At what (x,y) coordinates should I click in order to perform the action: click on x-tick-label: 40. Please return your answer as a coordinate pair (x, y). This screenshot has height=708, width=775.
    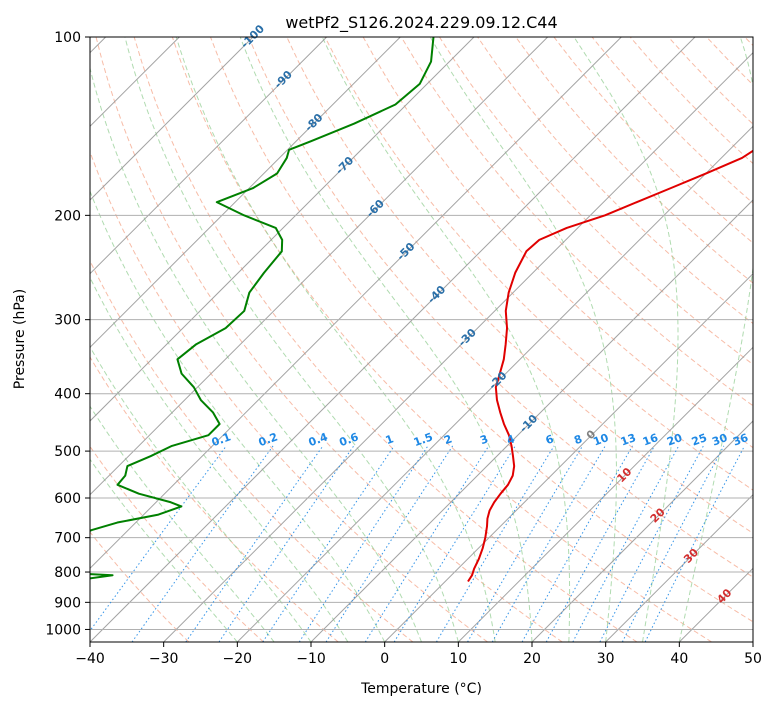
    Looking at the image, I should click on (679, 659).